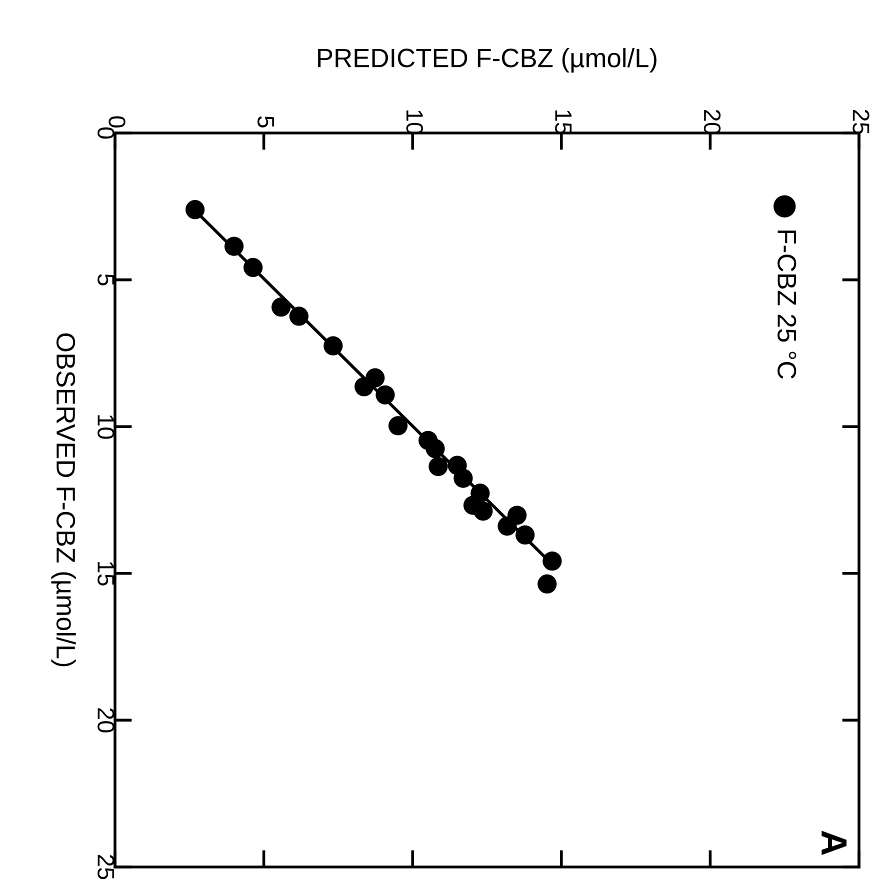  I want to click on y-tick-label: 10, so click(106, 427).